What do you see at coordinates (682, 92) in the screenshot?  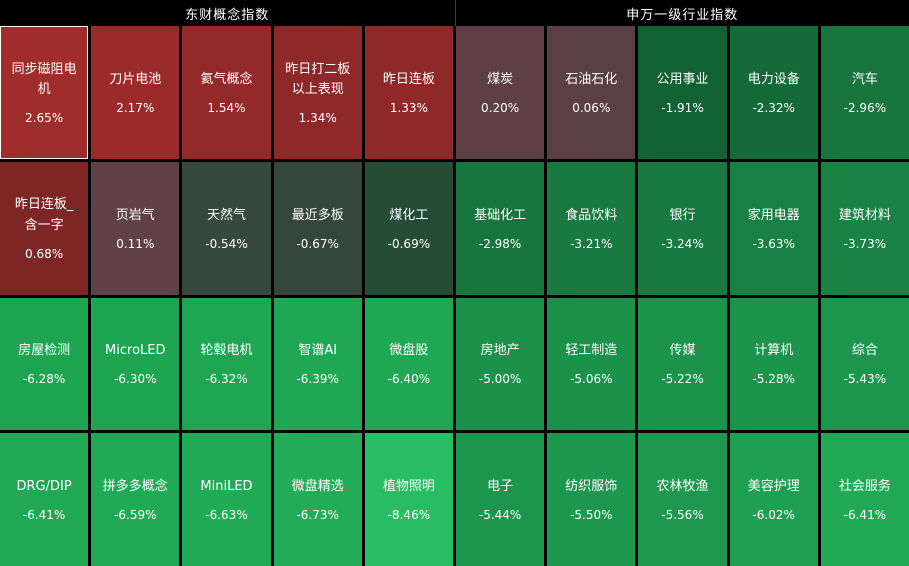 I see `heatmap-tile: 公用事业 -1.91%` at bounding box center [682, 92].